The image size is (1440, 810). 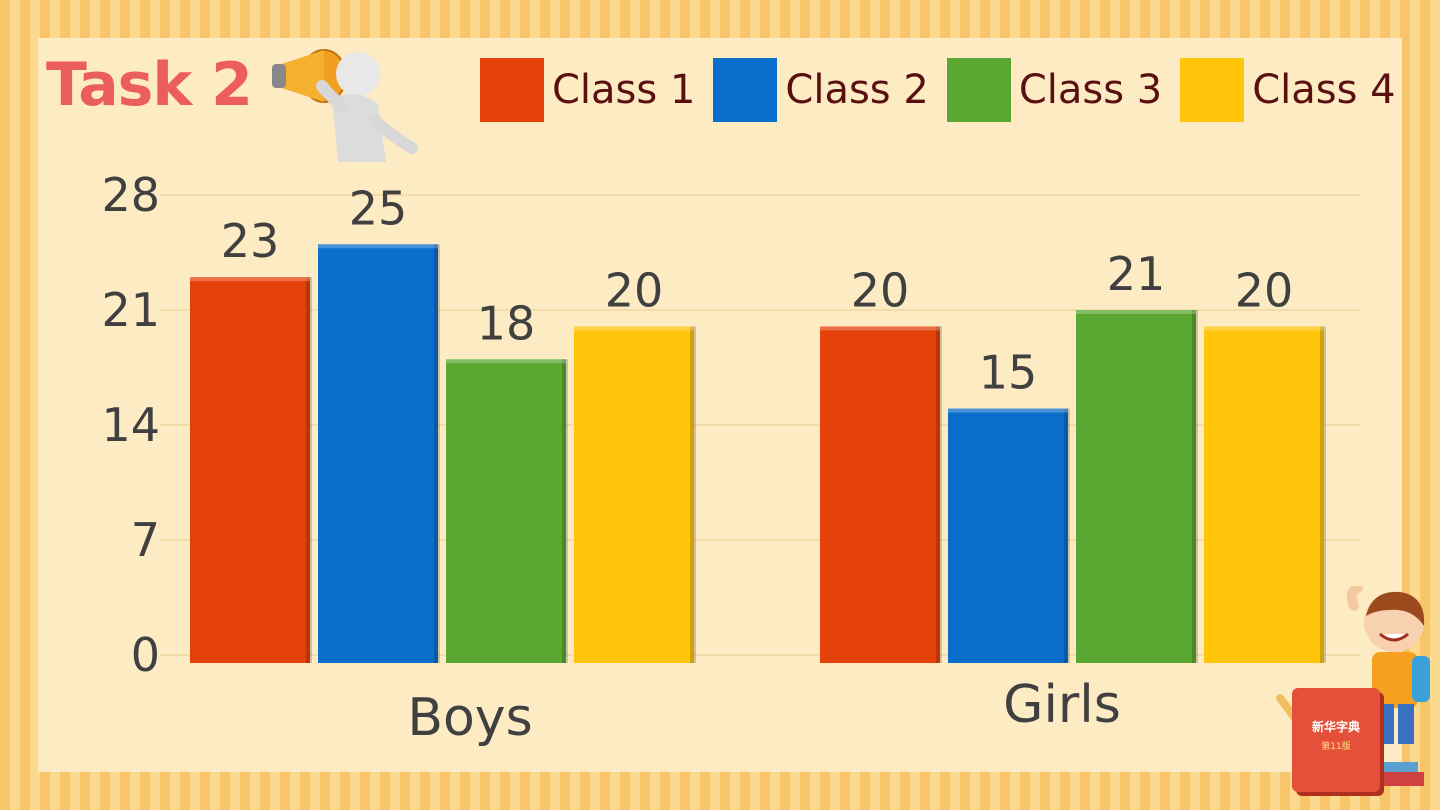 I want to click on legend-item-class-2: Class 2, so click(x=821, y=90).